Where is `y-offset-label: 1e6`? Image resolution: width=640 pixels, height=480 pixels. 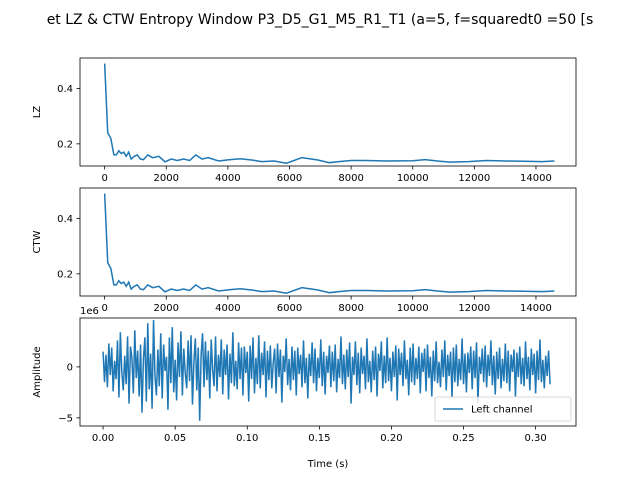 y-offset-label: 1e6 is located at coordinates (89, 311).